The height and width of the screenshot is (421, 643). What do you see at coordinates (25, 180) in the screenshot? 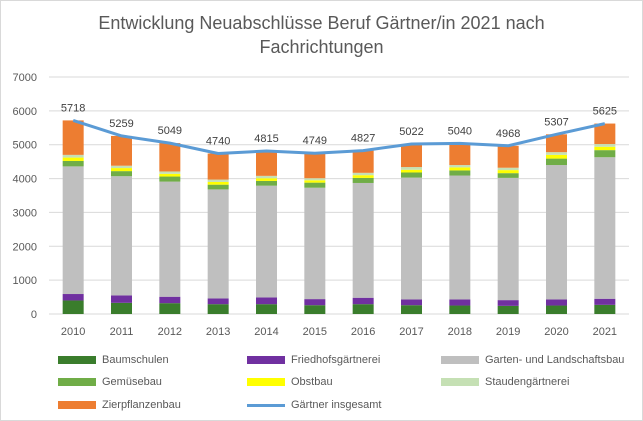
I see `y-tick-label: 4000` at bounding box center [25, 180].